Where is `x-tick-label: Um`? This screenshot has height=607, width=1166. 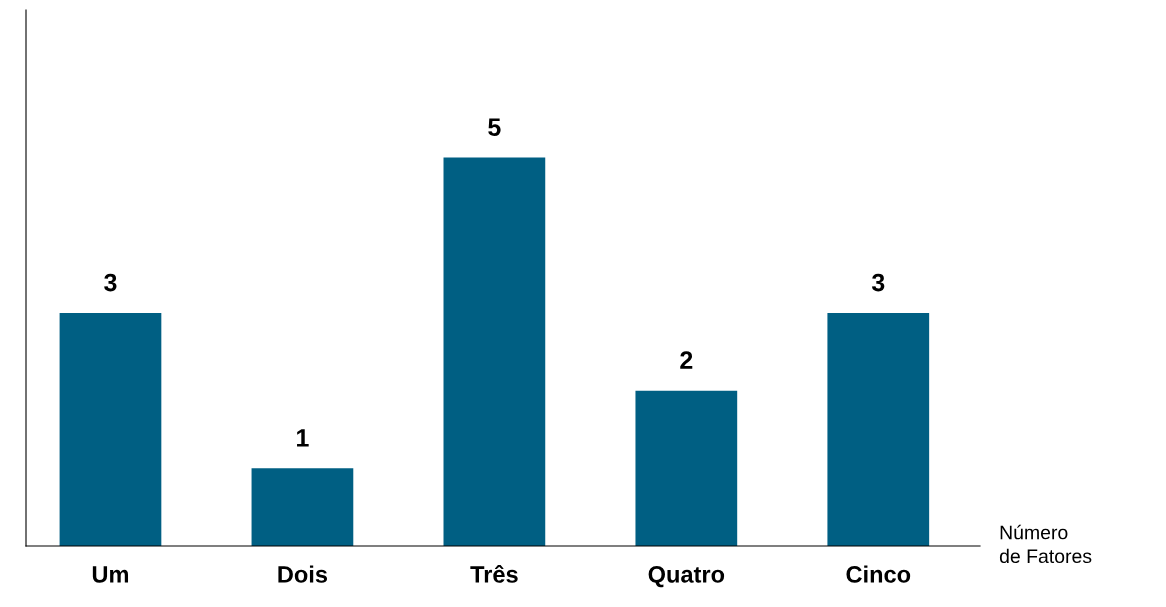 x-tick-label: Um is located at coordinates (110, 574).